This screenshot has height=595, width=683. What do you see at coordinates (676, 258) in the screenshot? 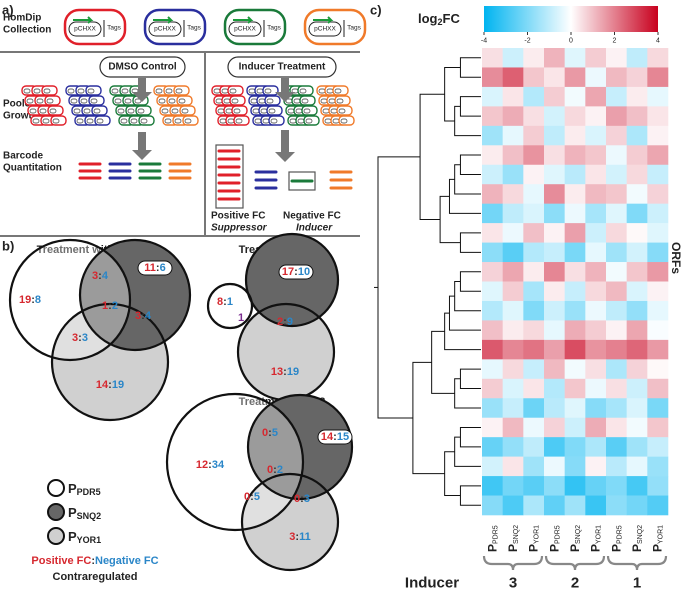
I see `row-label: ORFs` at bounding box center [676, 258].